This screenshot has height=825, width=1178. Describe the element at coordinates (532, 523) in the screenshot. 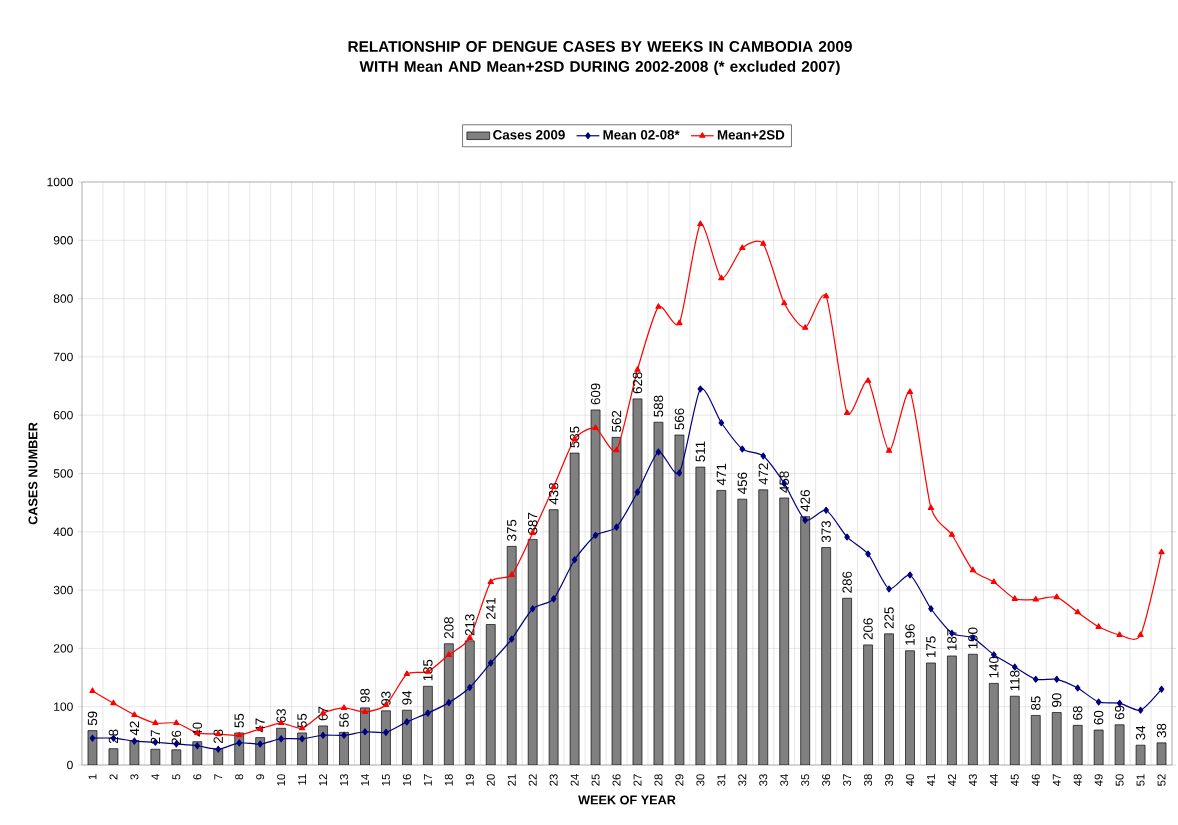

I see `data-label: 387` at that location.